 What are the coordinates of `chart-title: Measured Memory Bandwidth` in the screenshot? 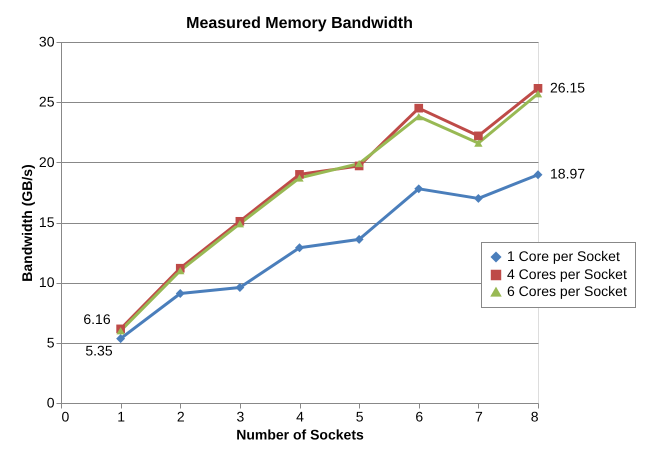 It's located at (299, 23).